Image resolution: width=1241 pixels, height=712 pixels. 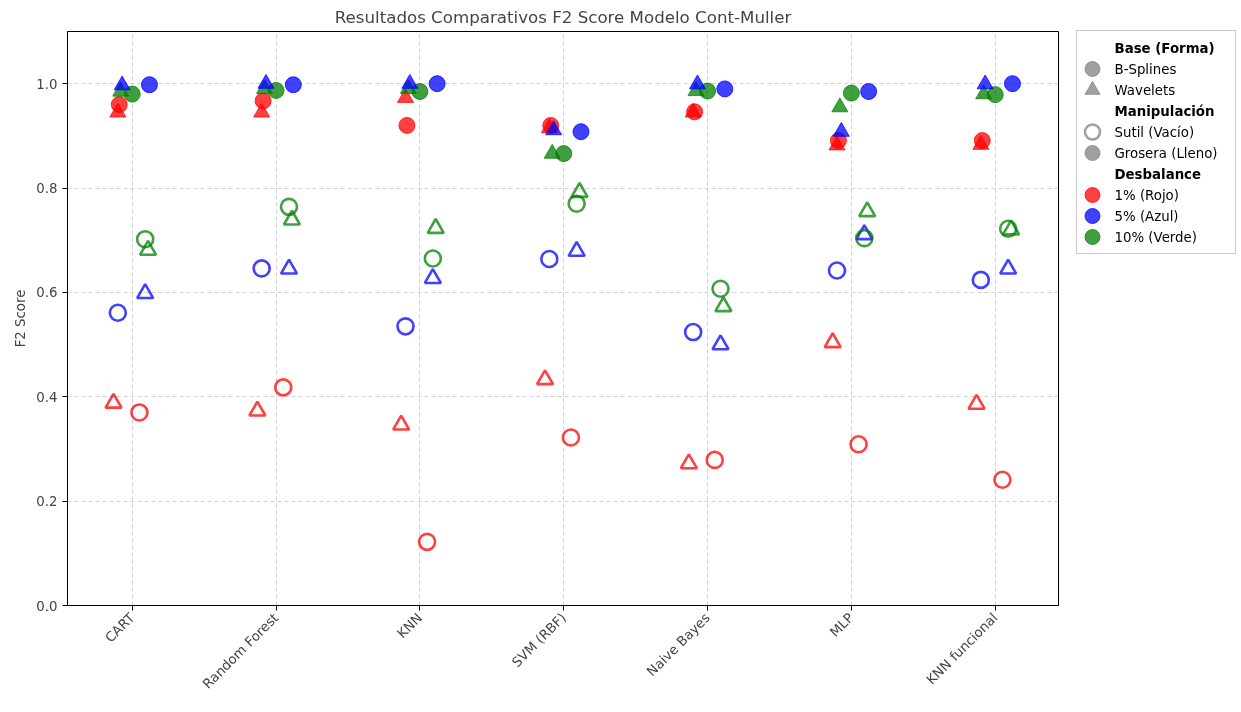 I want to click on text: Base (Forma), so click(x=1164, y=48).